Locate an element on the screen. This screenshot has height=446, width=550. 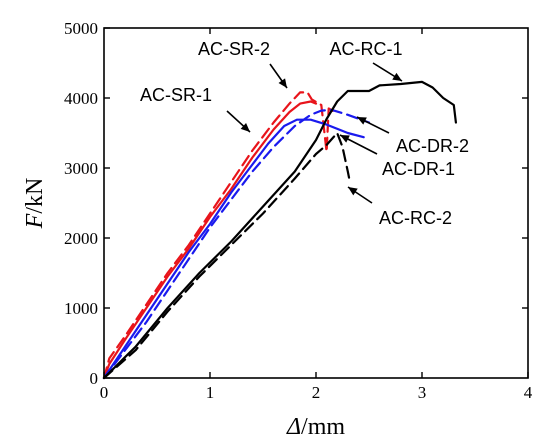
y-tick-label-5000: 5000 is located at coordinates (81, 28).